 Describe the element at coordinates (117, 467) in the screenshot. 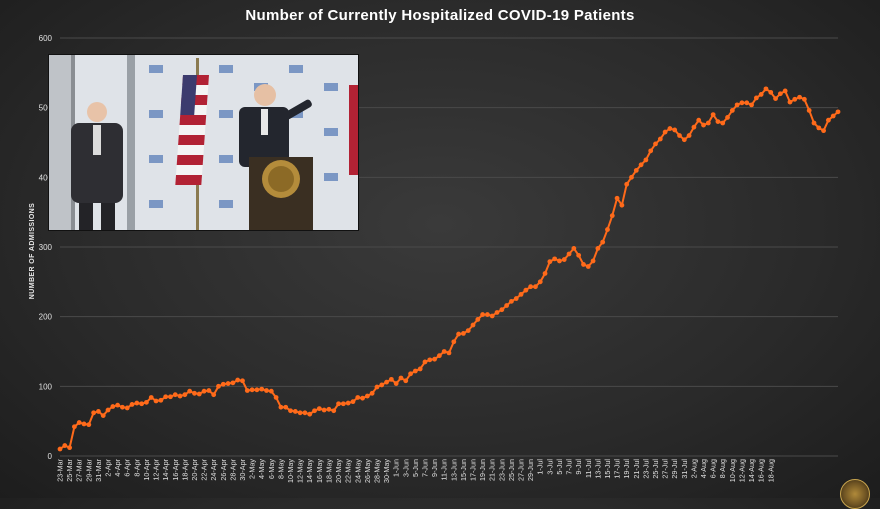

I see `x-tick-label: 4-Apr` at that location.